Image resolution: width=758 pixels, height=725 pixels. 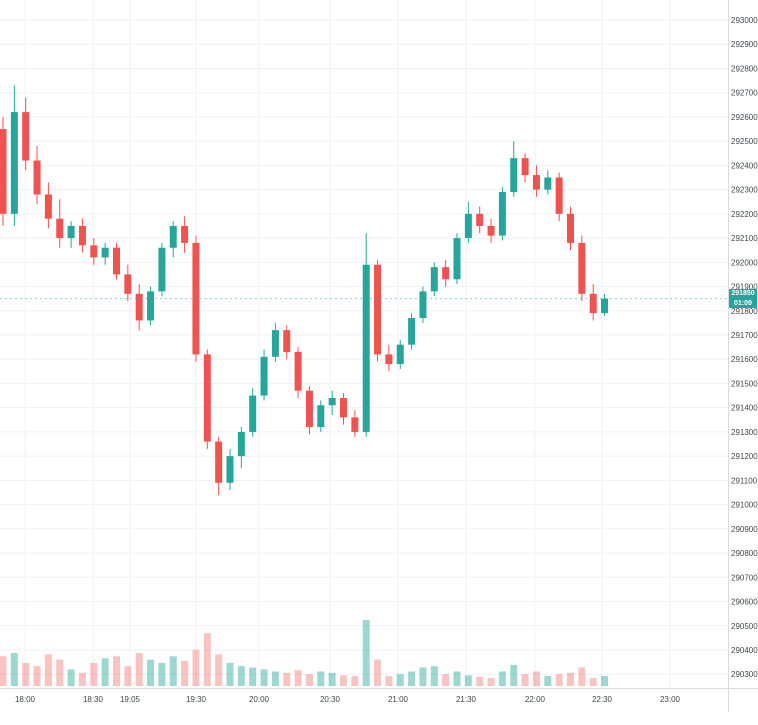 What do you see at coordinates (744, 577) in the screenshot?
I see `price-tick-label: 290700` at bounding box center [744, 577].